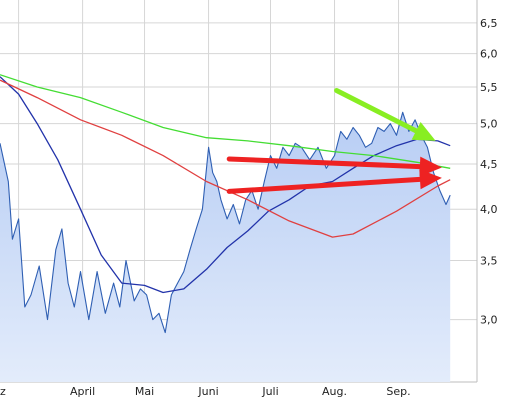 The width and height of the screenshot is (515, 411). Describe the element at coordinates (82, 391) in the screenshot. I see `x-tick-label: April` at that location.